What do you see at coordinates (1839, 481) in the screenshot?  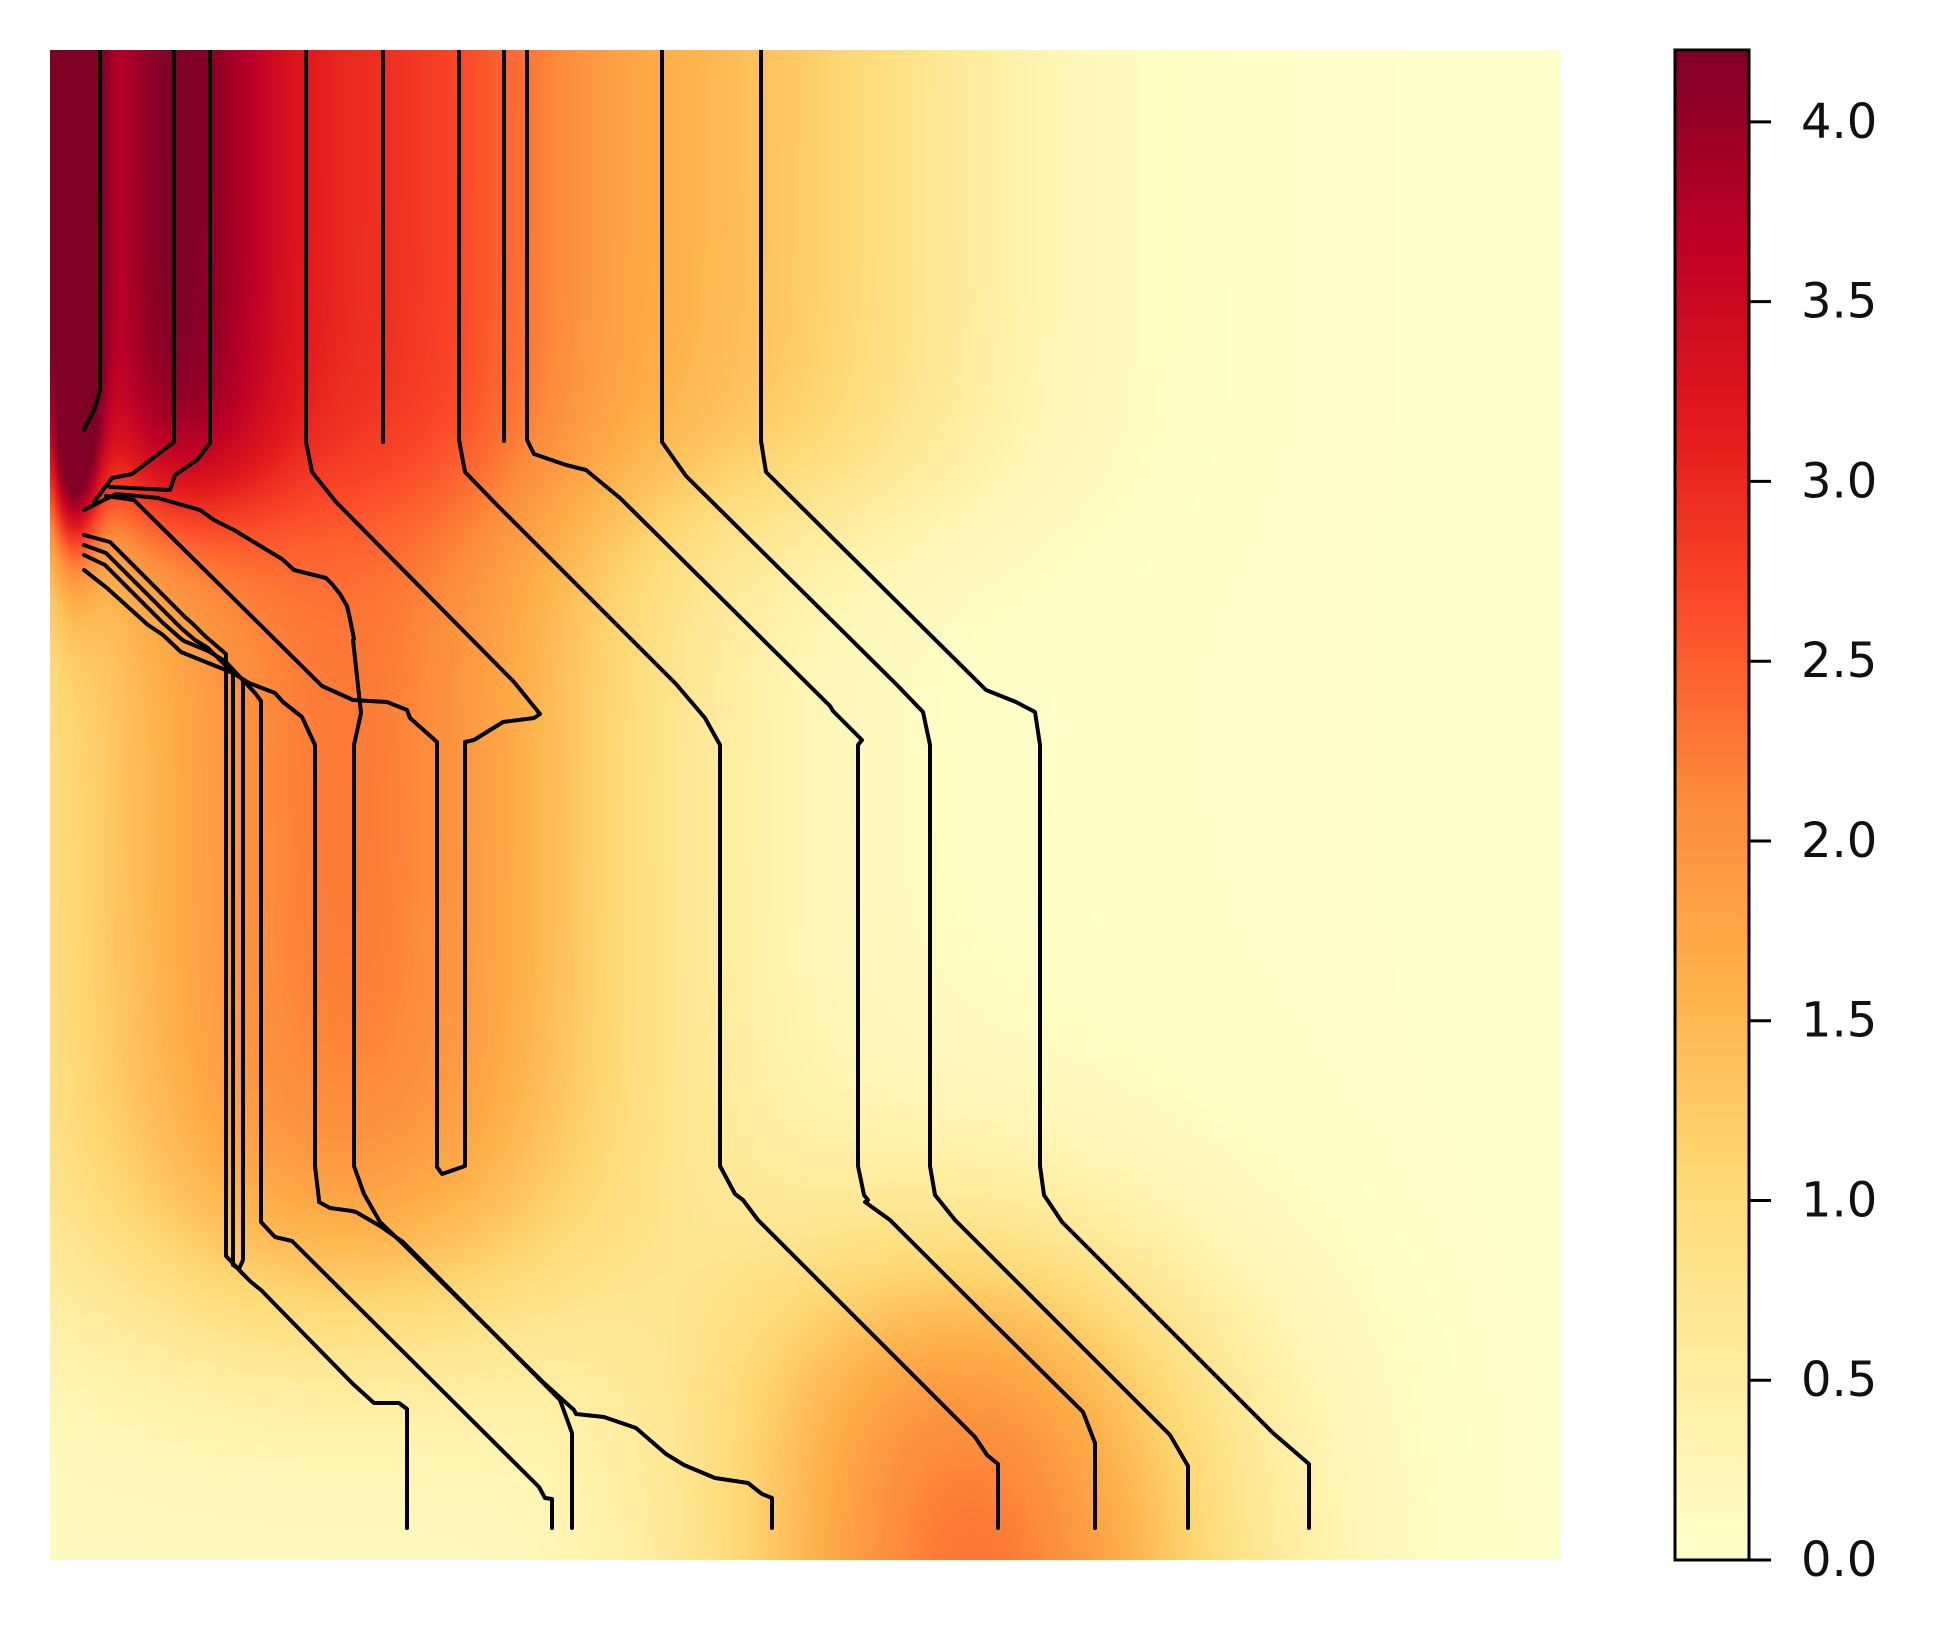 I see `colorbar-tick-label: 3.0` at bounding box center [1839, 481].